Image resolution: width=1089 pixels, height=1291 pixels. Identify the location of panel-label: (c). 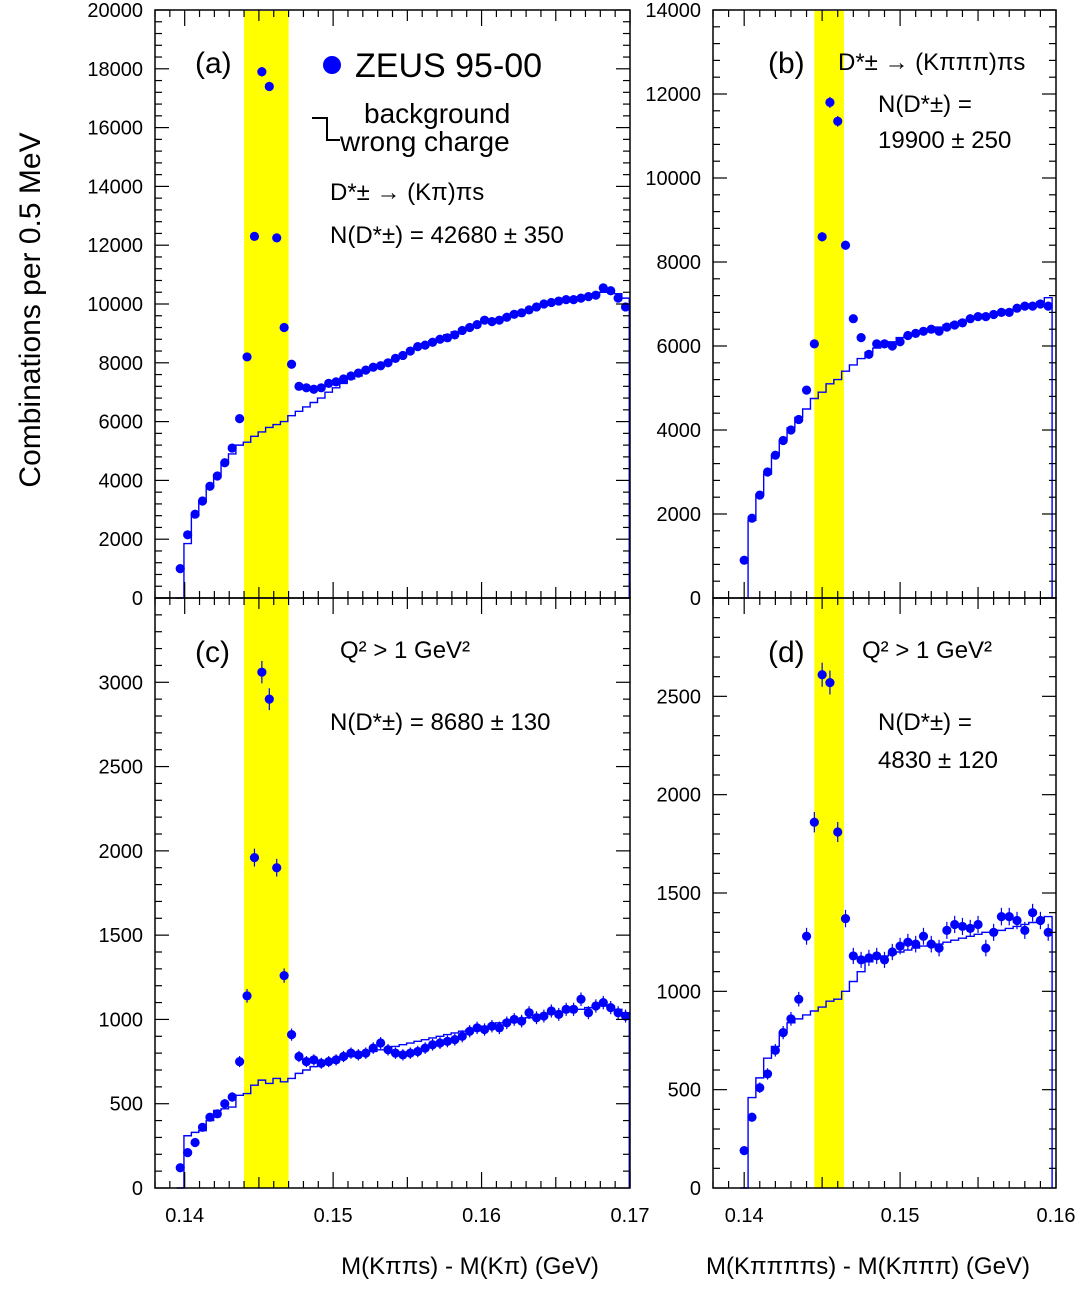
(212, 652).